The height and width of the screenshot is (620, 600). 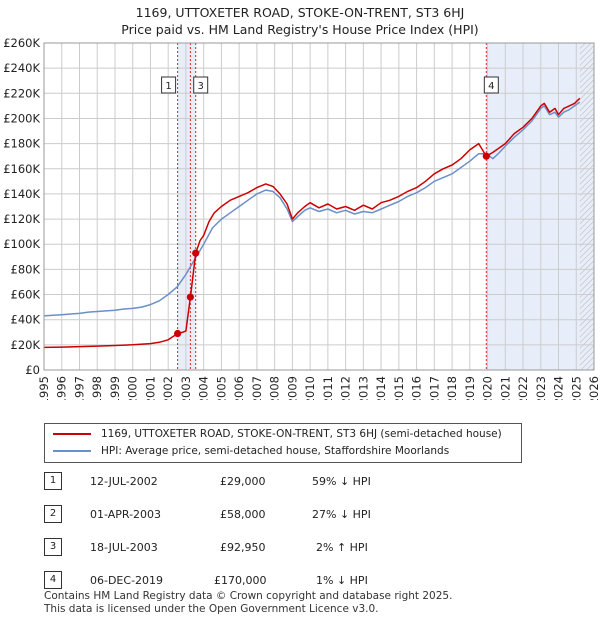 What do you see at coordinates (342, 547) in the screenshot?
I see `transaction-hpi: 2% ↑ HPI` at bounding box center [342, 547].